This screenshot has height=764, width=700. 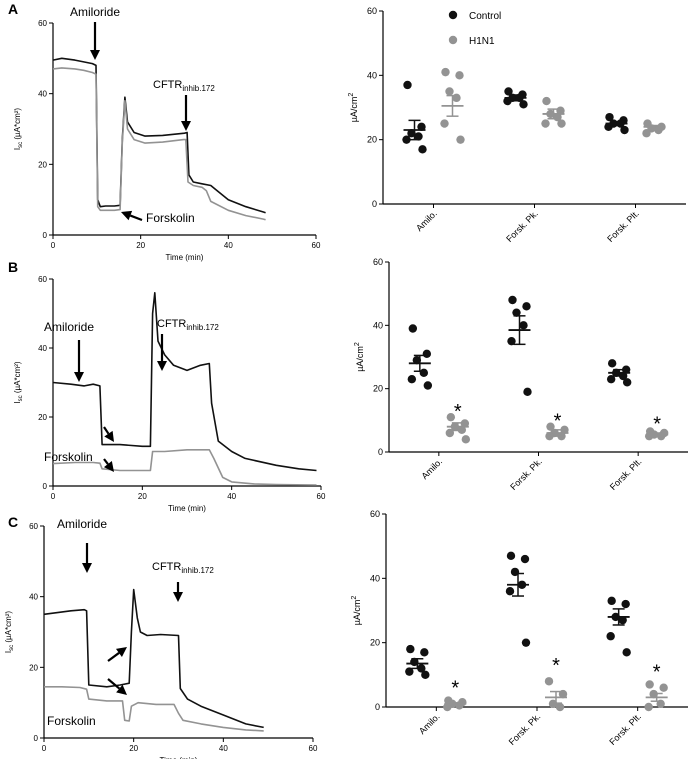 I want to click on cftr-label-main: CFTR, so click(x=167, y=85).